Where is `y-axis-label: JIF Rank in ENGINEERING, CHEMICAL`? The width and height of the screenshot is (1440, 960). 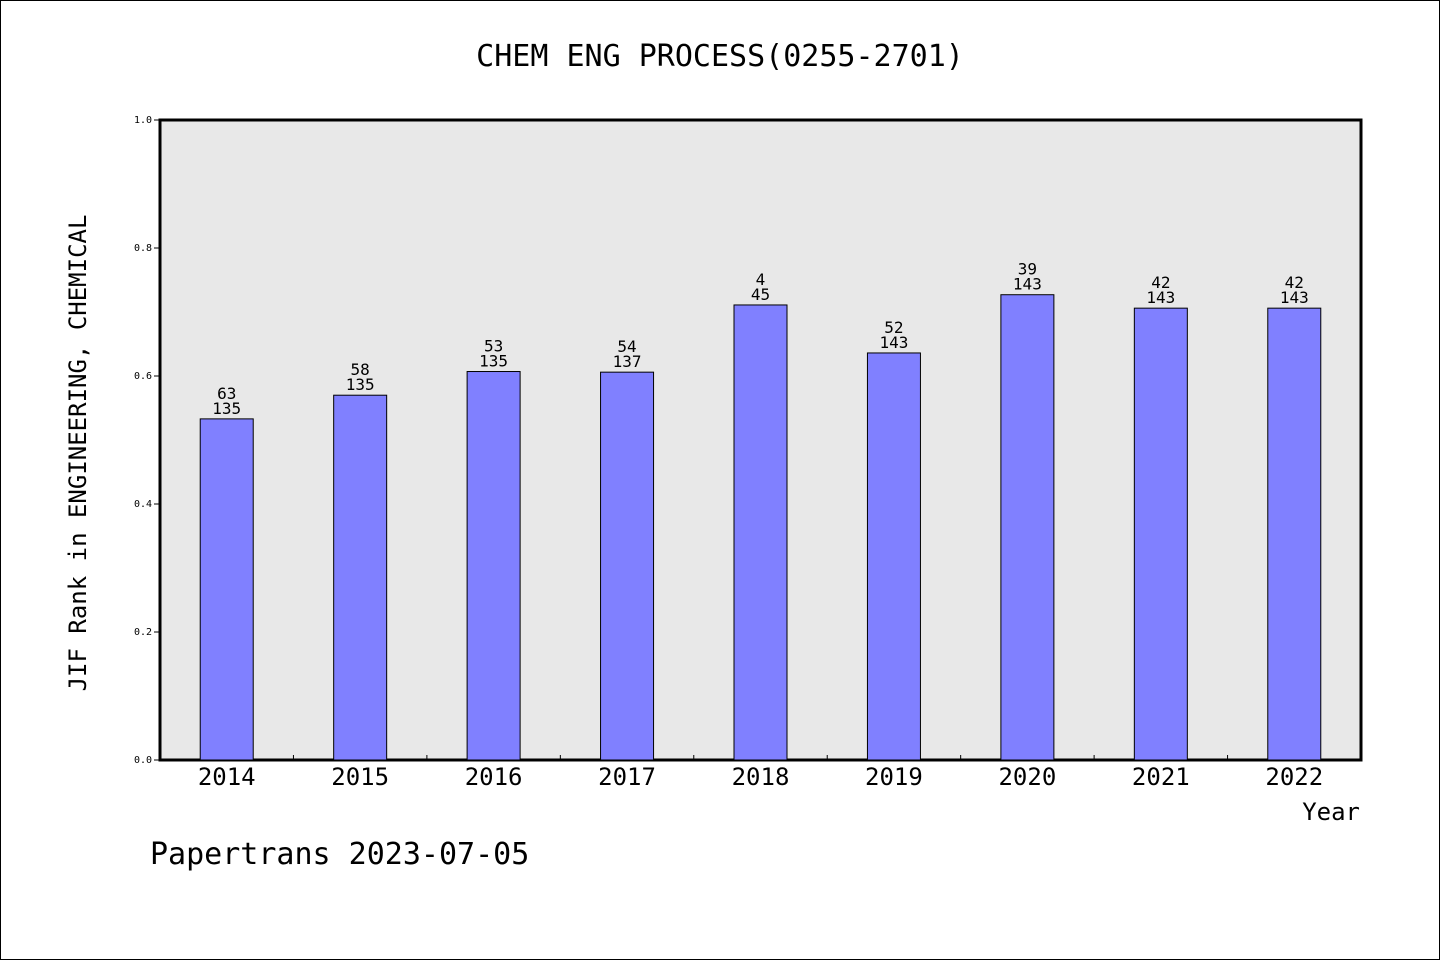 y-axis-label: JIF Rank in ENGINEERING, CHEMICAL is located at coordinates (78, 453).